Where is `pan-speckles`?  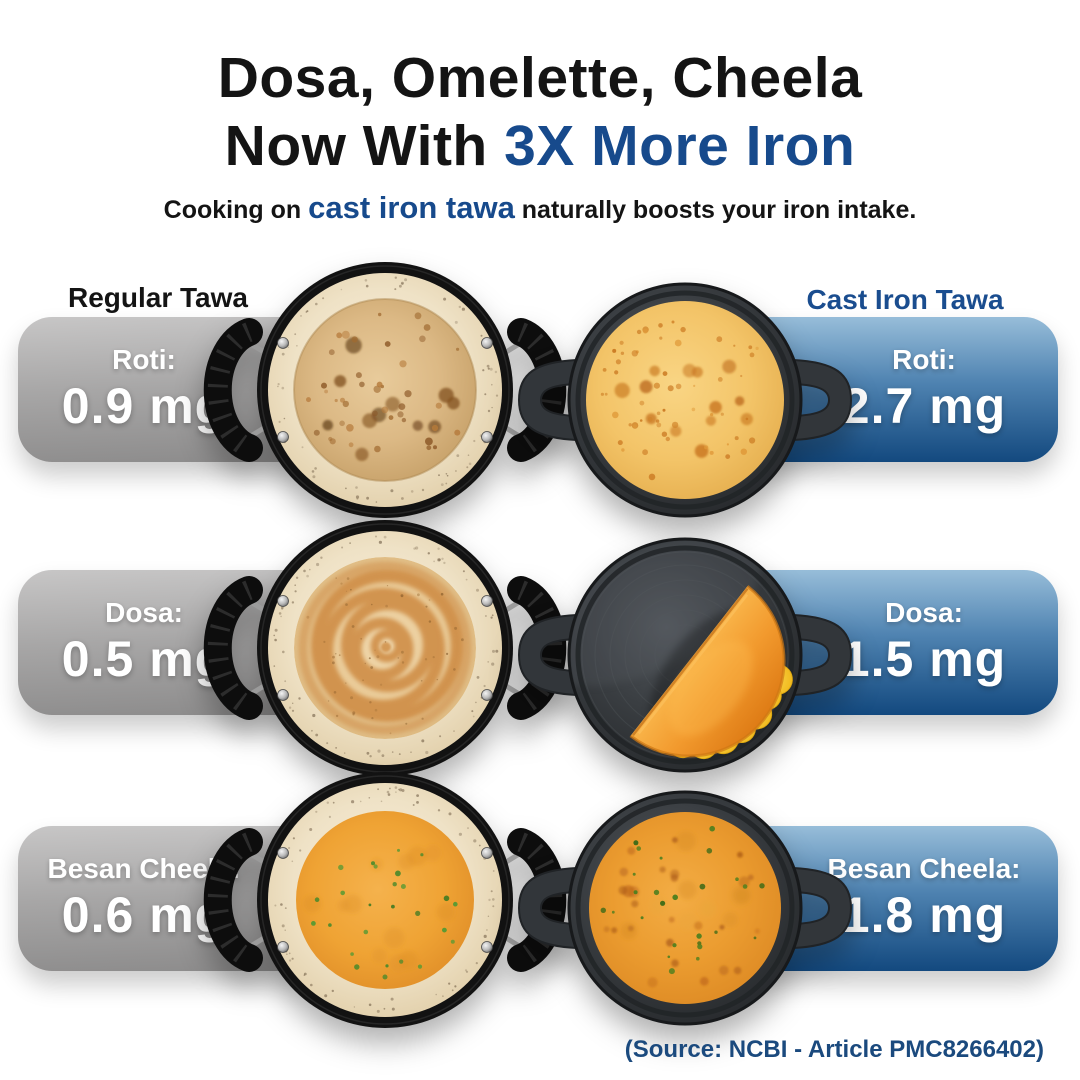 pan-speckles is located at coordinates (388, 389).